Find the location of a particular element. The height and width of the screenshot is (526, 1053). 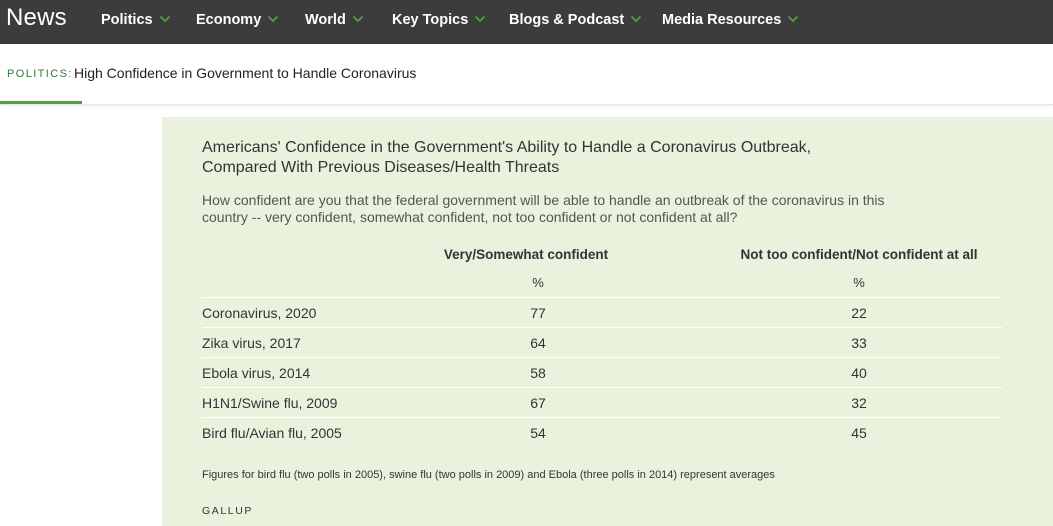

nav-item-label: Key Topics is located at coordinates (430, 20).